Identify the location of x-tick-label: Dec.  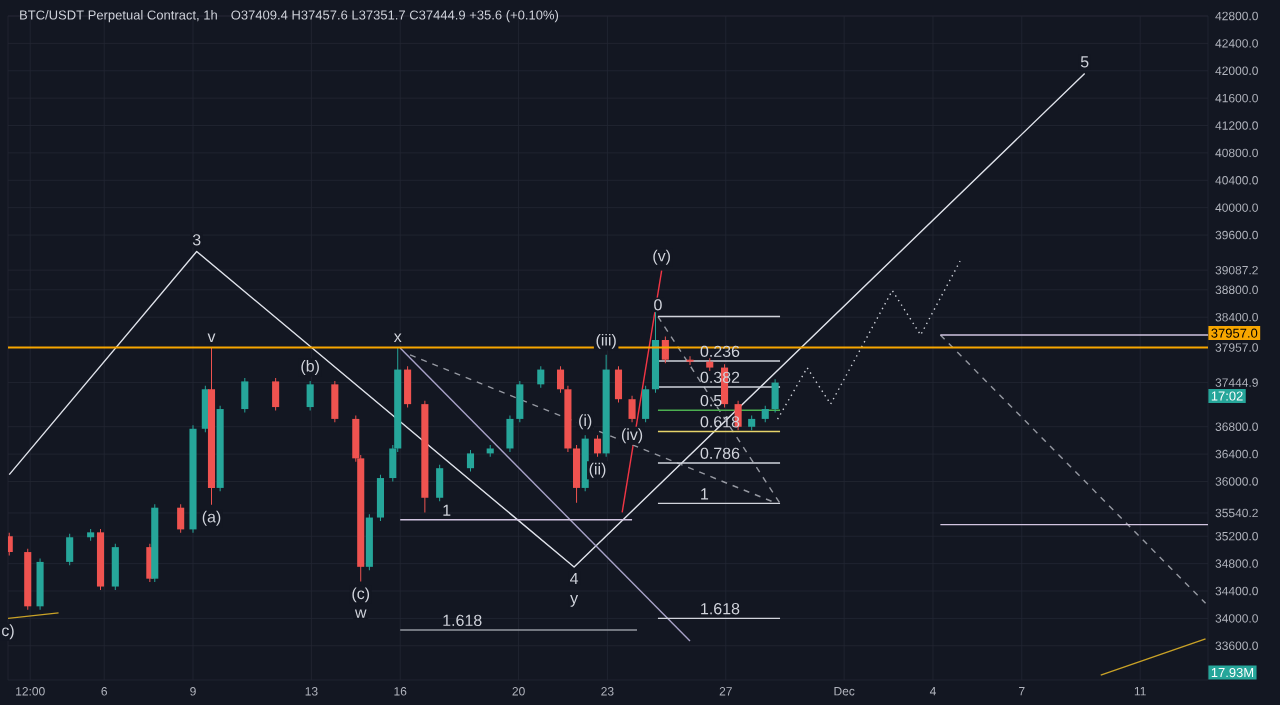
(844, 691).